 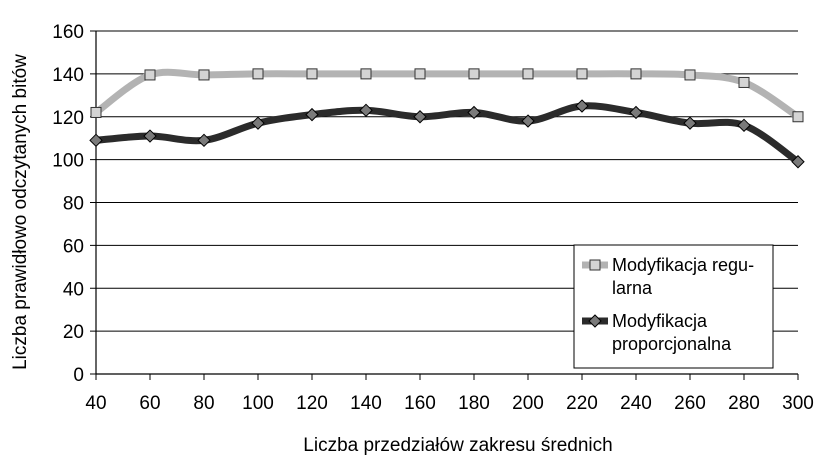 What do you see at coordinates (636, 403) in the screenshot?
I see `x-tick-label: 240` at bounding box center [636, 403].